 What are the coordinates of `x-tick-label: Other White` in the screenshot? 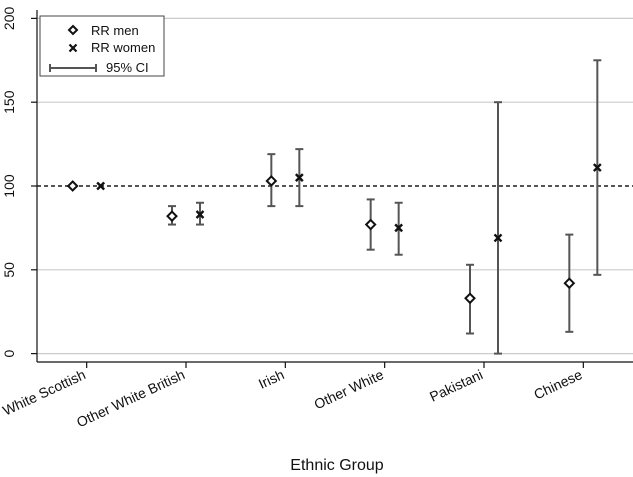 It's located at (348, 389).